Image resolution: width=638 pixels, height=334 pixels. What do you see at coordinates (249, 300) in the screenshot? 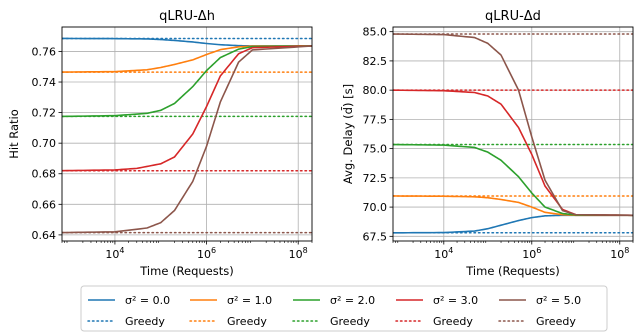
I see `legend-label: σ² = 1.0` at bounding box center [249, 300].